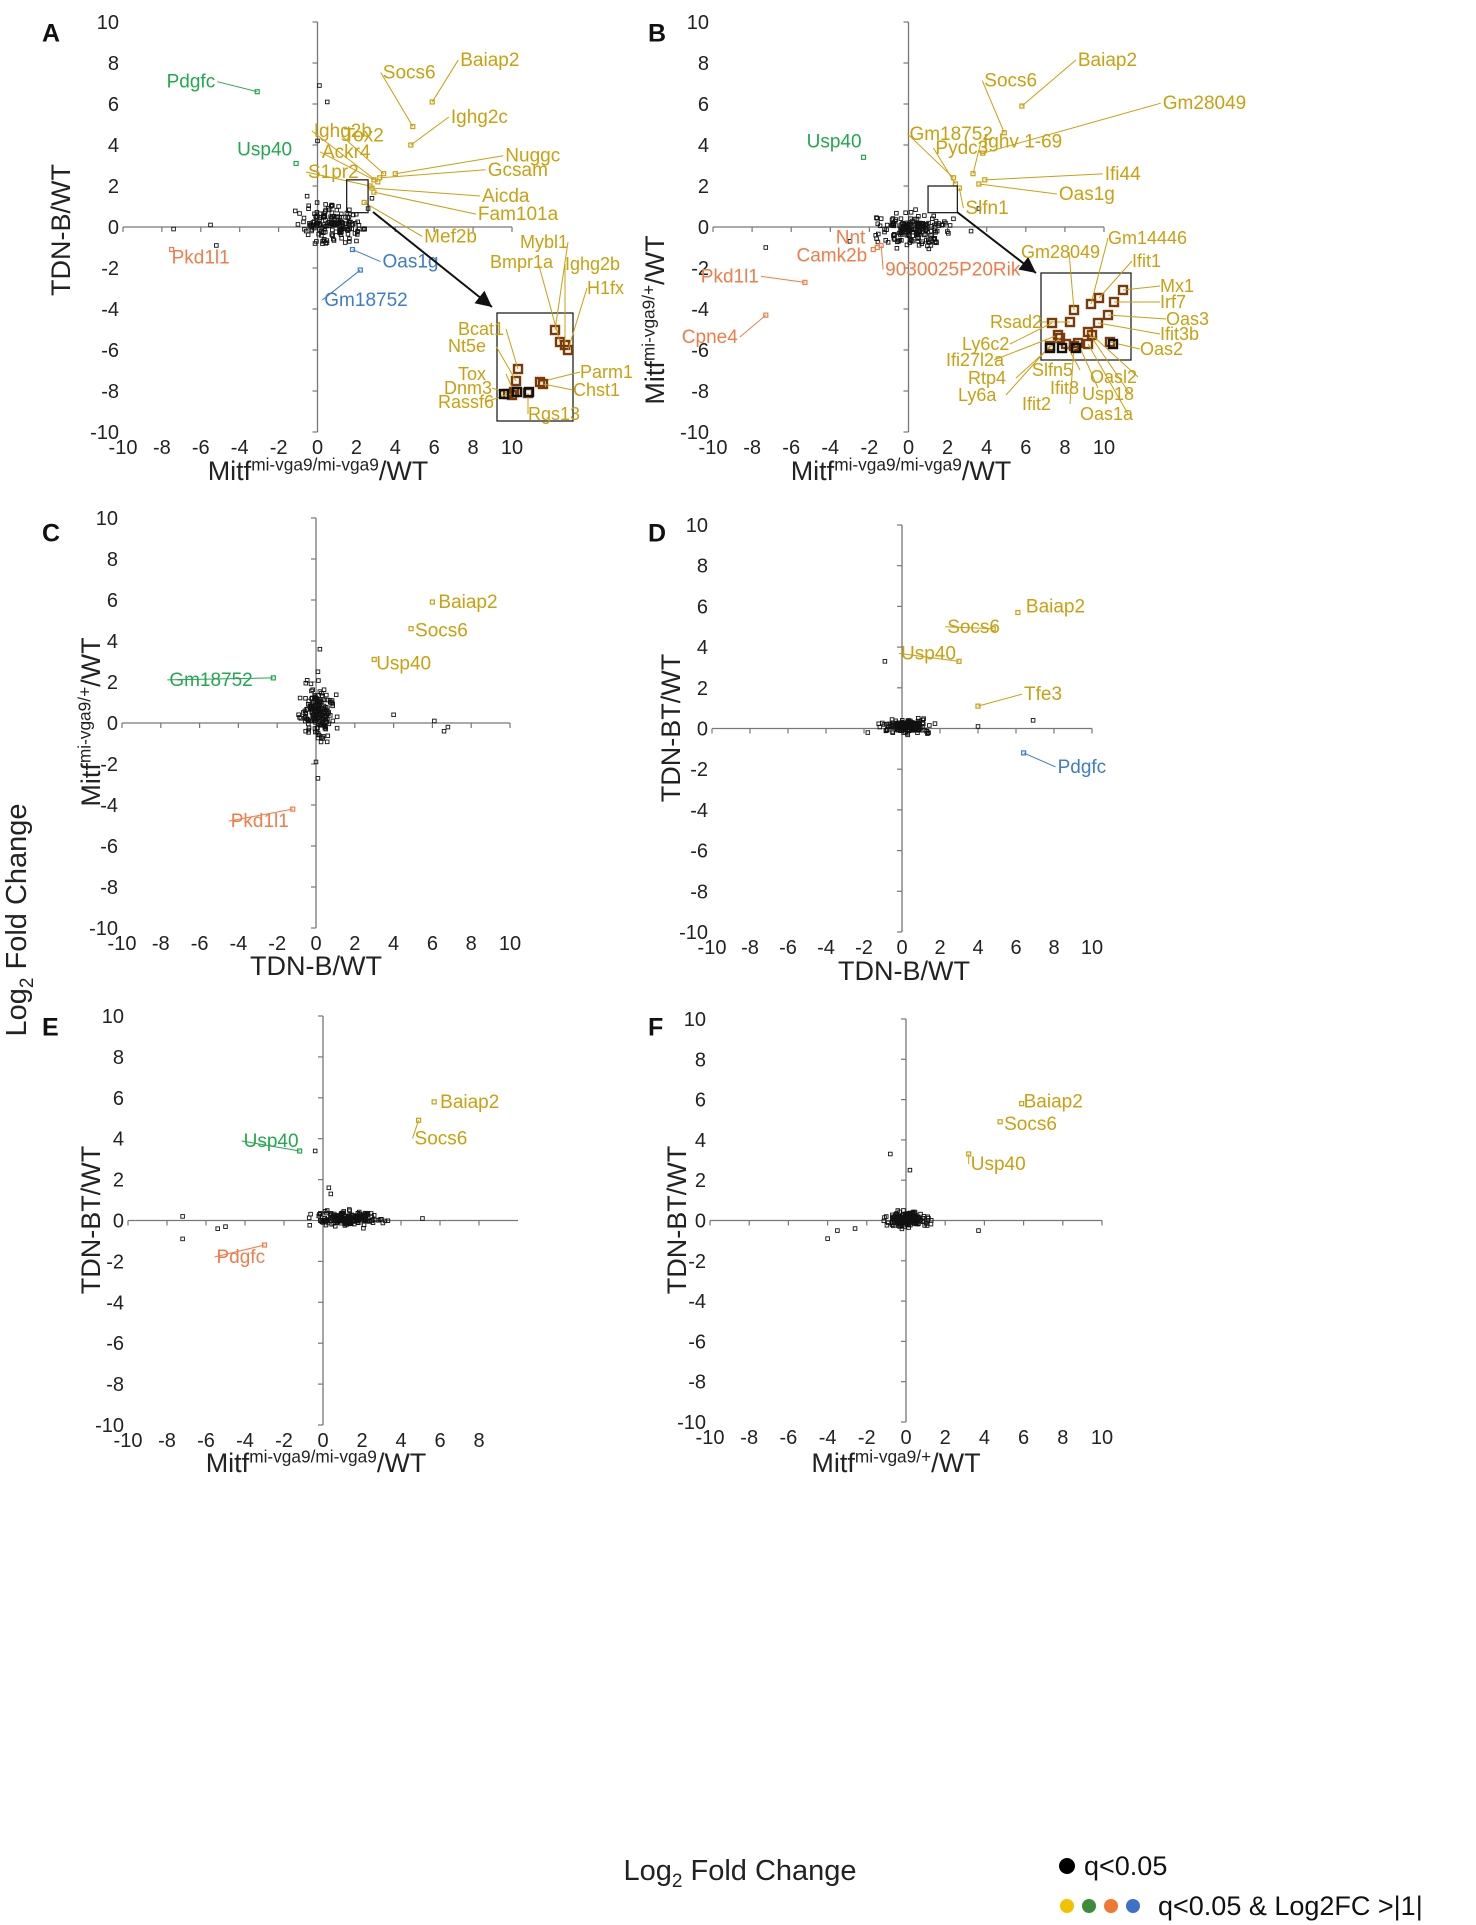 The width and height of the screenshot is (1476, 1925). What do you see at coordinates (1043, 694) in the screenshot?
I see `gene-label-tfe3: Tfe3` at bounding box center [1043, 694].